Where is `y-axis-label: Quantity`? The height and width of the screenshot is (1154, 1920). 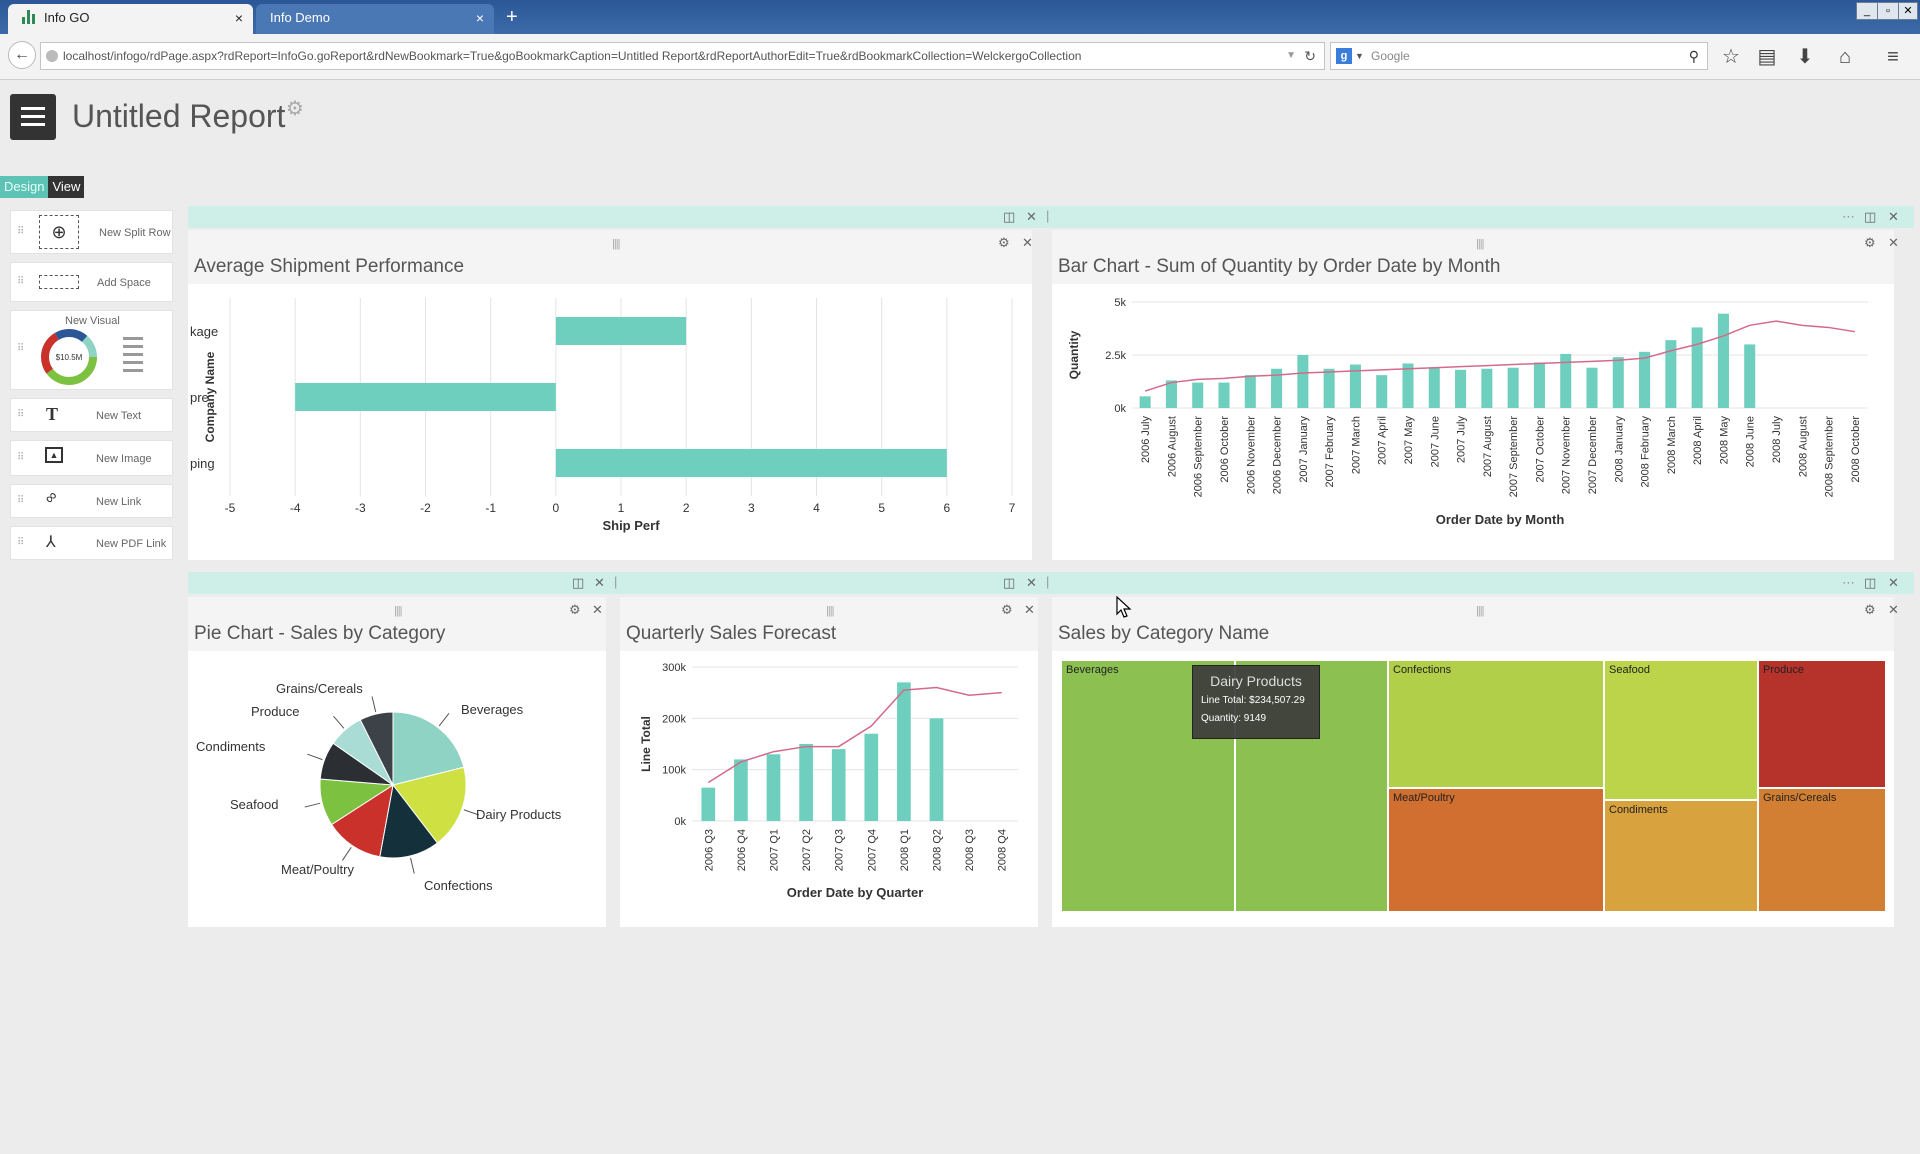 y-axis-label: Quantity is located at coordinates (1074, 354).